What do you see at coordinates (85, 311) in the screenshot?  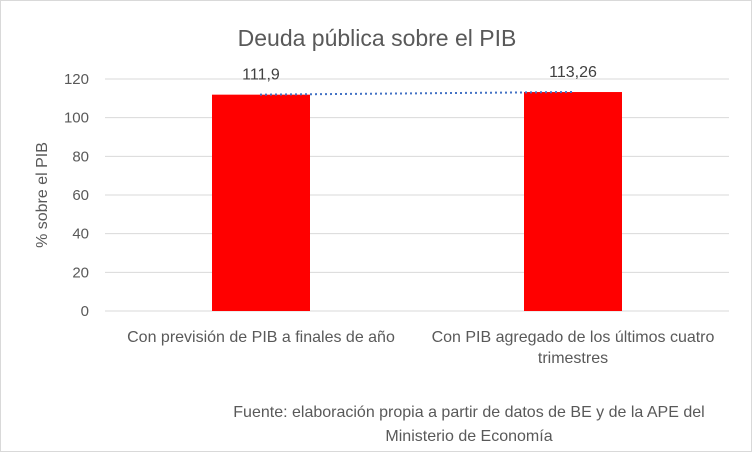 I see `y-tick-label: 0` at bounding box center [85, 311].